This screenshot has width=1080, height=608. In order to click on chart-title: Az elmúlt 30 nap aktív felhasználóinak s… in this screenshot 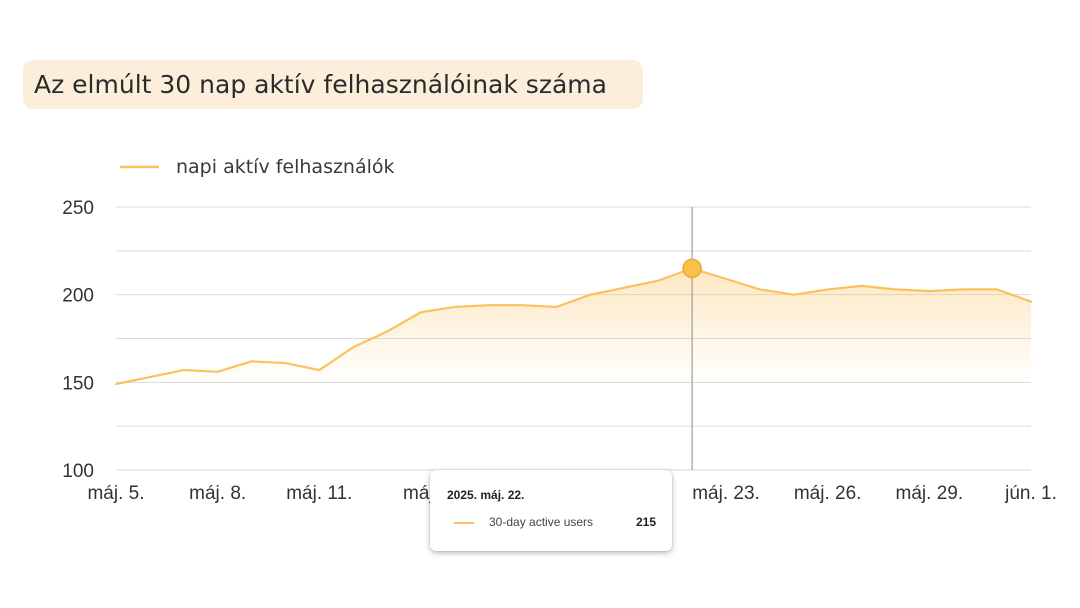, I will do `click(333, 84)`.